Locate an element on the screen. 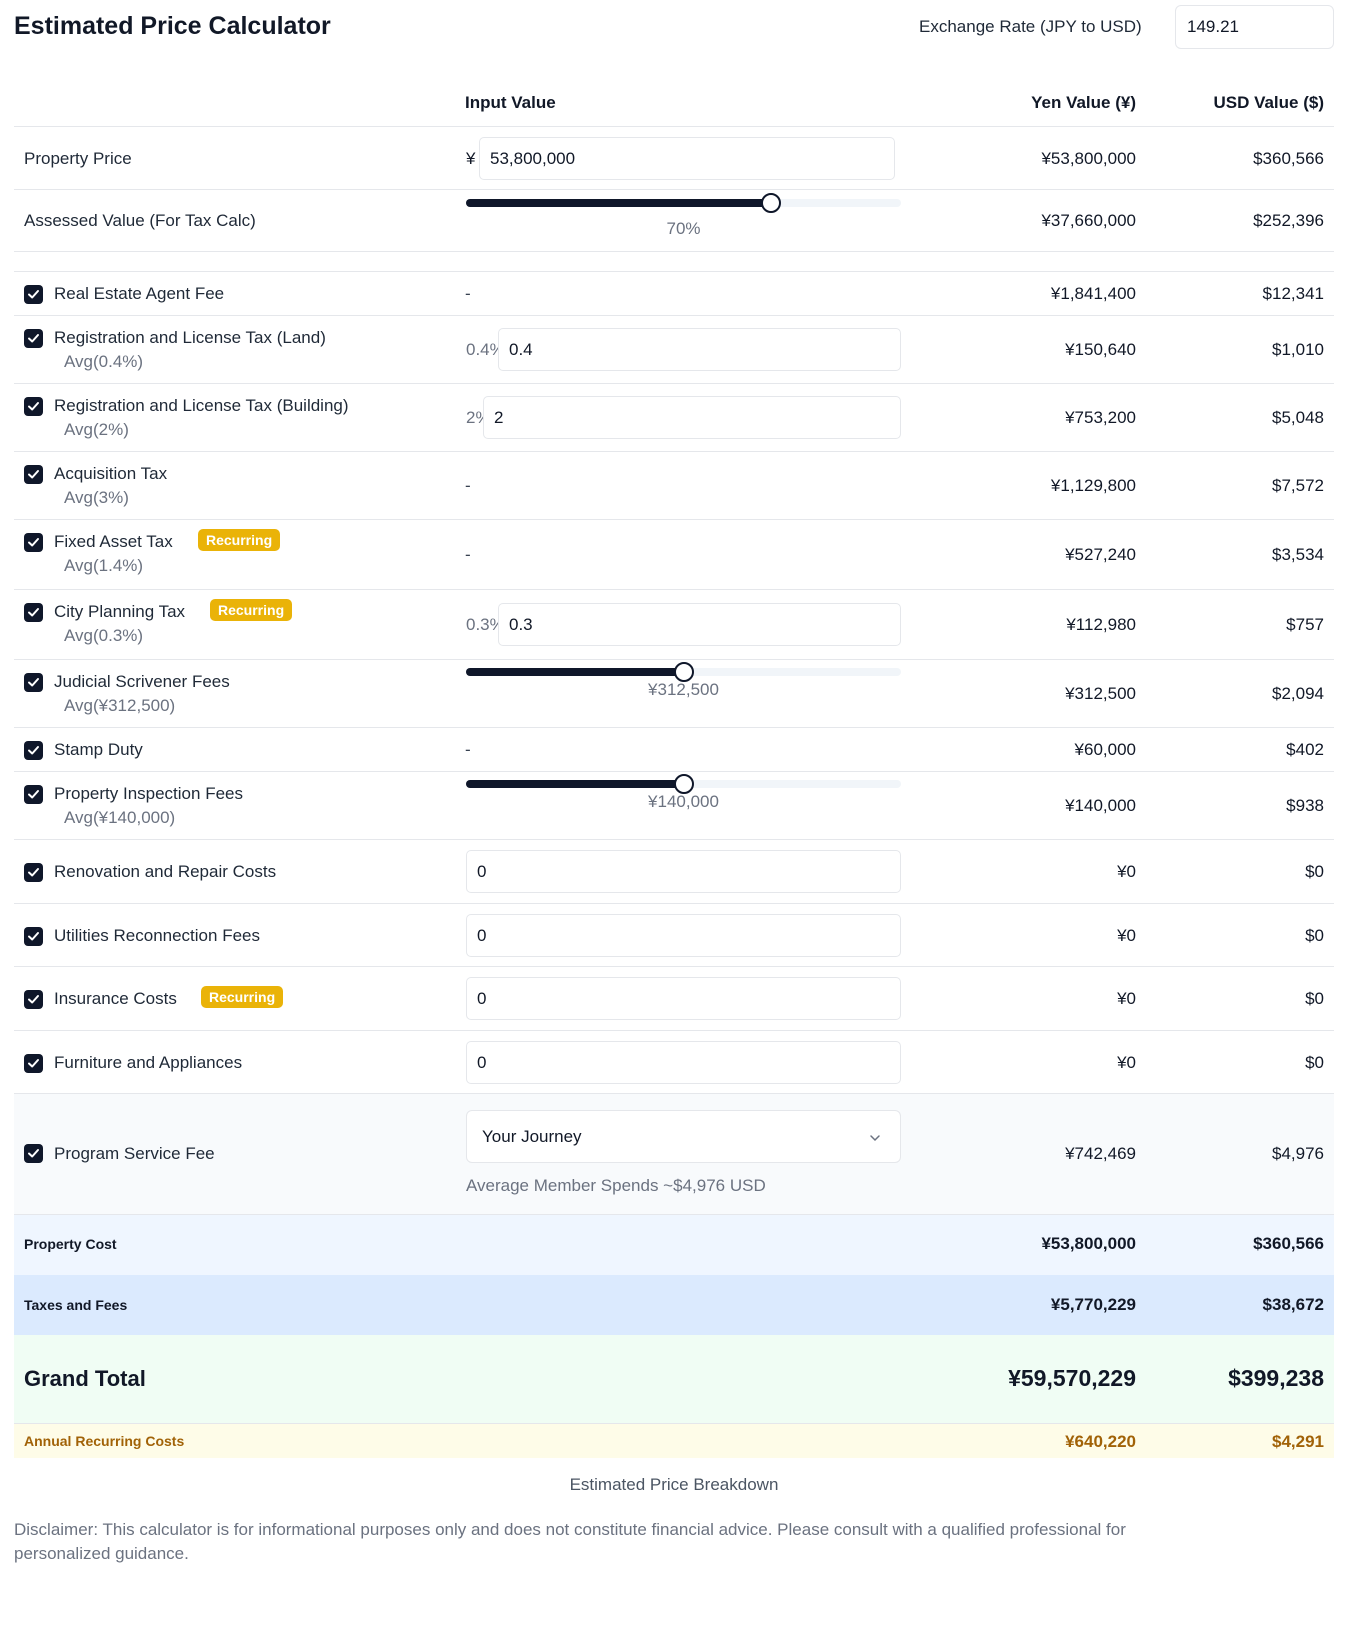 The image size is (1348, 1633). property-cost-row: Property Cost ¥53,800,000 $360,566 is located at coordinates (674, 1245).